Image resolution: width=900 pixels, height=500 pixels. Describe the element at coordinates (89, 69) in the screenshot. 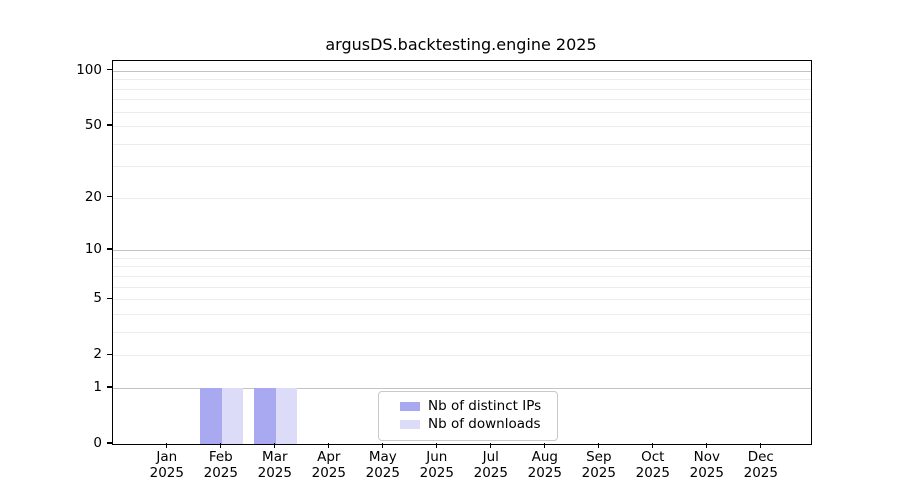

I see `y-tick-label-100: 100` at that location.